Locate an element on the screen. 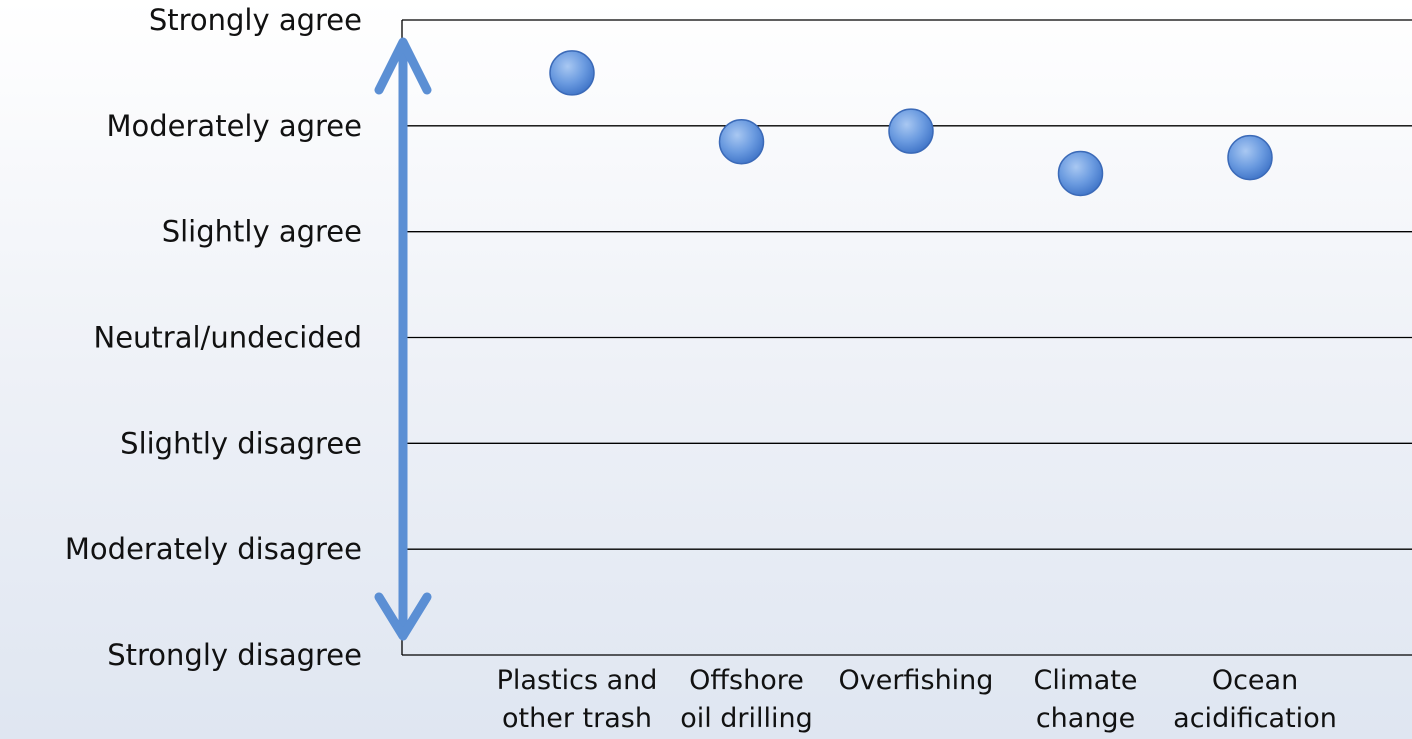  y-tick-label: Slightly disagree is located at coordinates (241, 443).